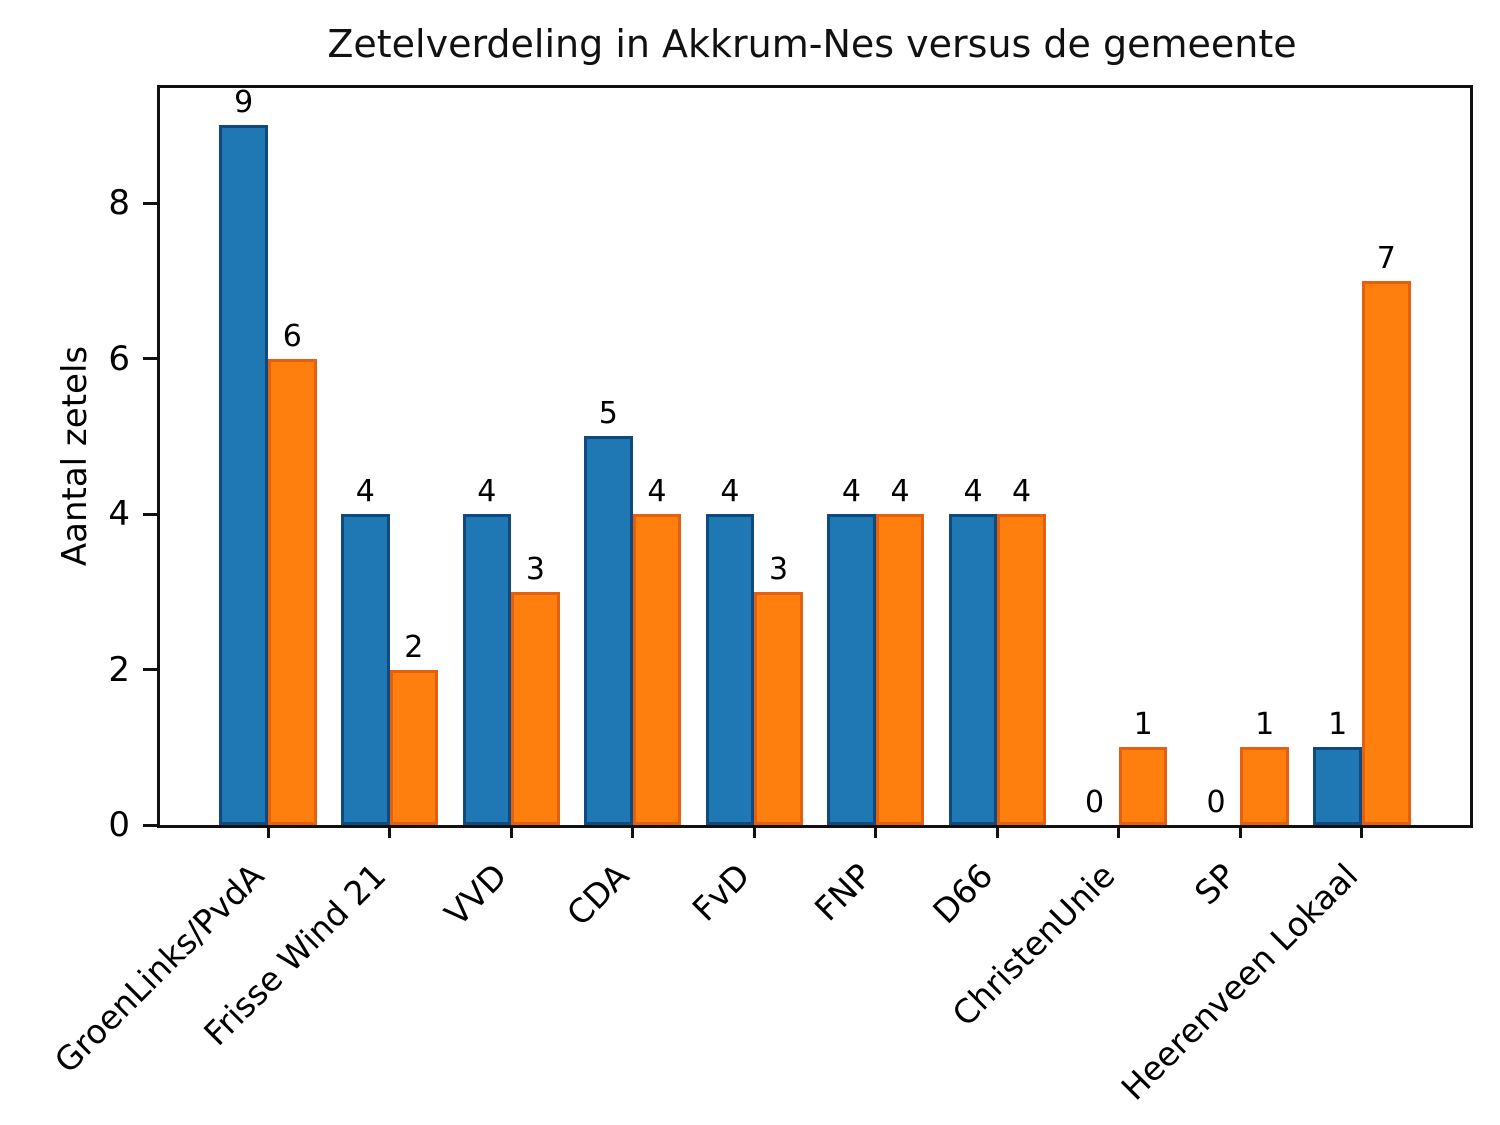 The width and height of the screenshot is (1500, 1125). I want to click on y-tick-label: 0, so click(119, 825).